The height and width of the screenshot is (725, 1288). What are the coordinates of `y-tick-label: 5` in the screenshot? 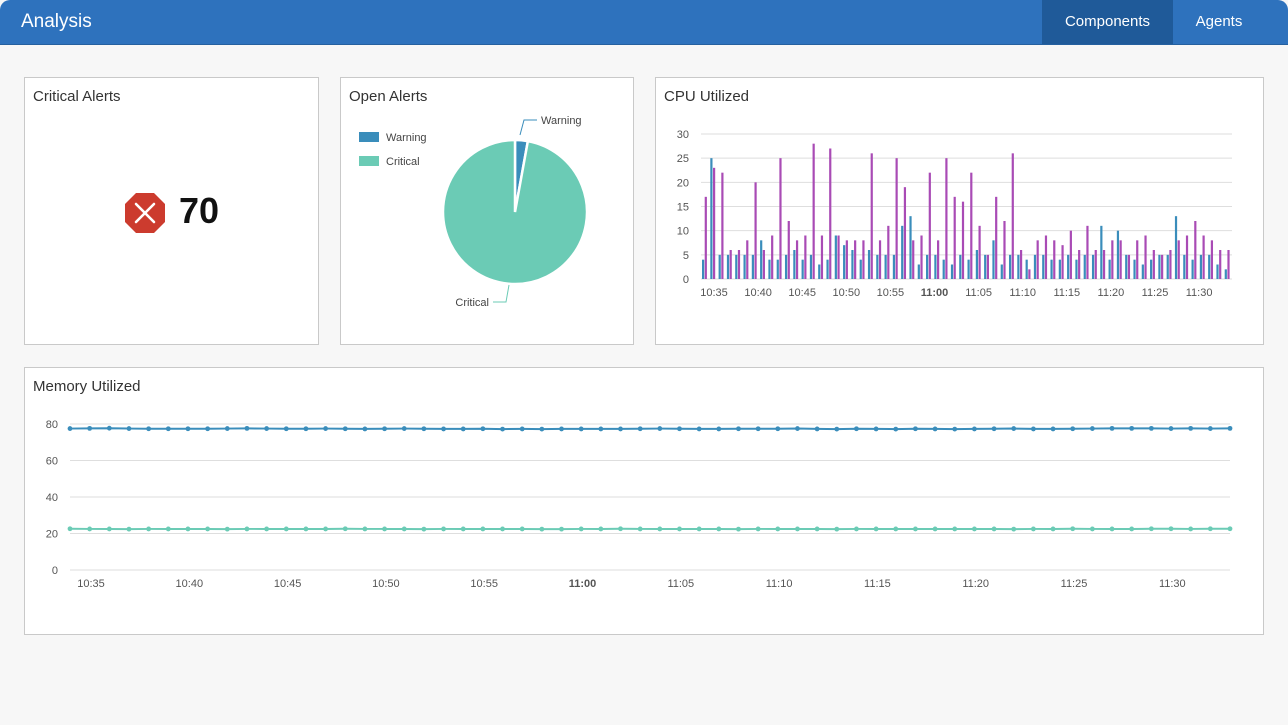 It's located at (686, 256).